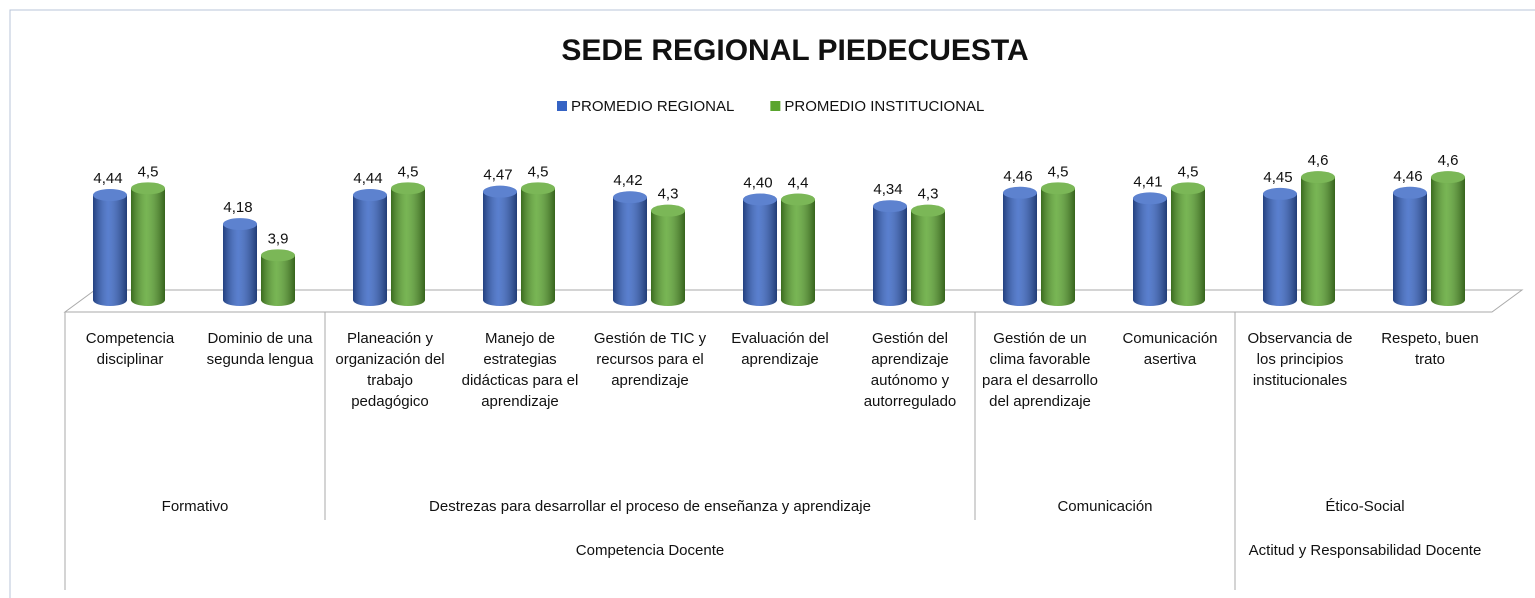  Describe the element at coordinates (794, 50) in the screenshot. I see `chart-title: SEDE REGIONAL PIEDECUESTA` at that location.